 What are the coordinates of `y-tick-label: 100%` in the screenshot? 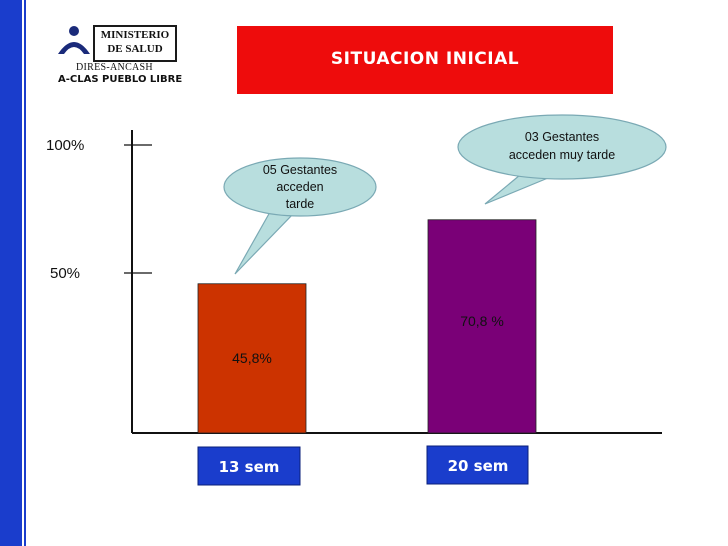 It's located at (65, 145).